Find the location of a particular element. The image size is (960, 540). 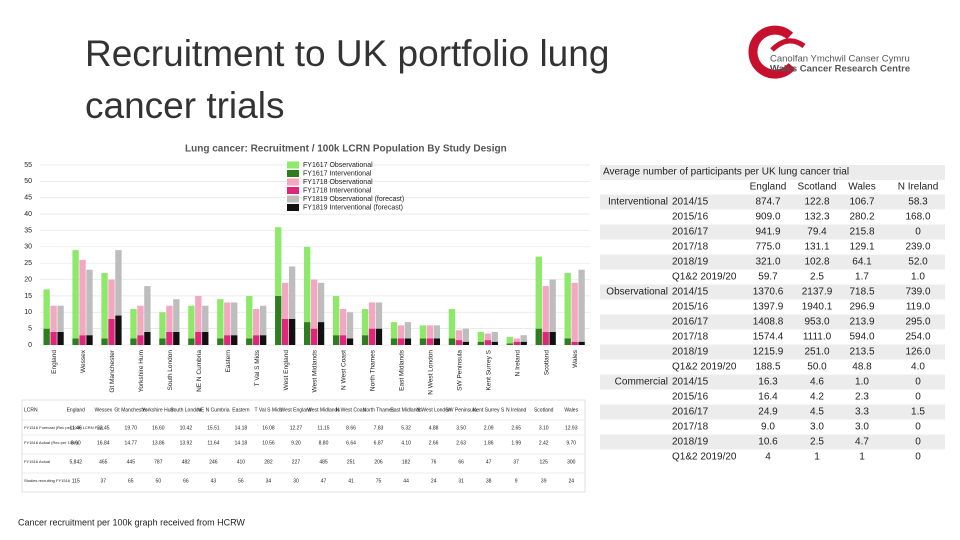

table-cell: 1.5 is located at coordinates (918, 412).